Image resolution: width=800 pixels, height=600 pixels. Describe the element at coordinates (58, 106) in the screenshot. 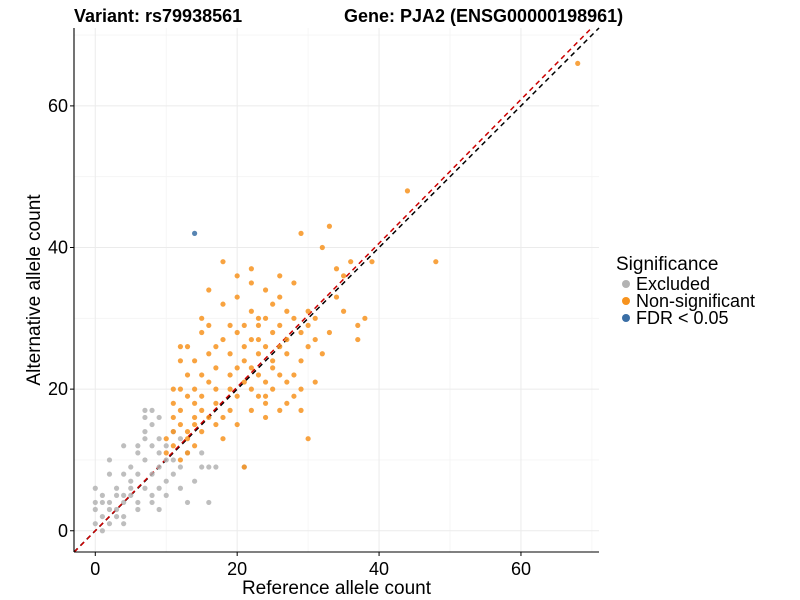

I see `y-tick-label: 60` at that location.